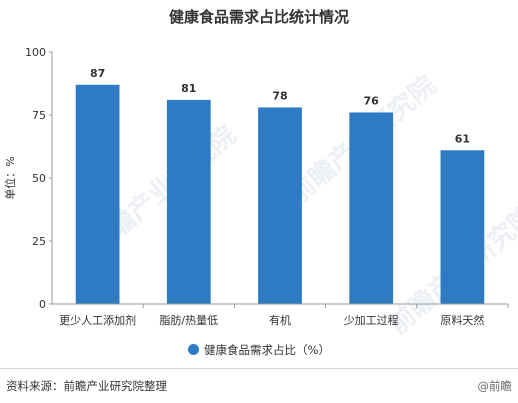 This screenshot has height=403, width=518. What do you see at coordinates (86, 386) in the screenshot?
I see `source-text: 资料来源：前瞻产业研究院整理` at bounding box center [86, 386].